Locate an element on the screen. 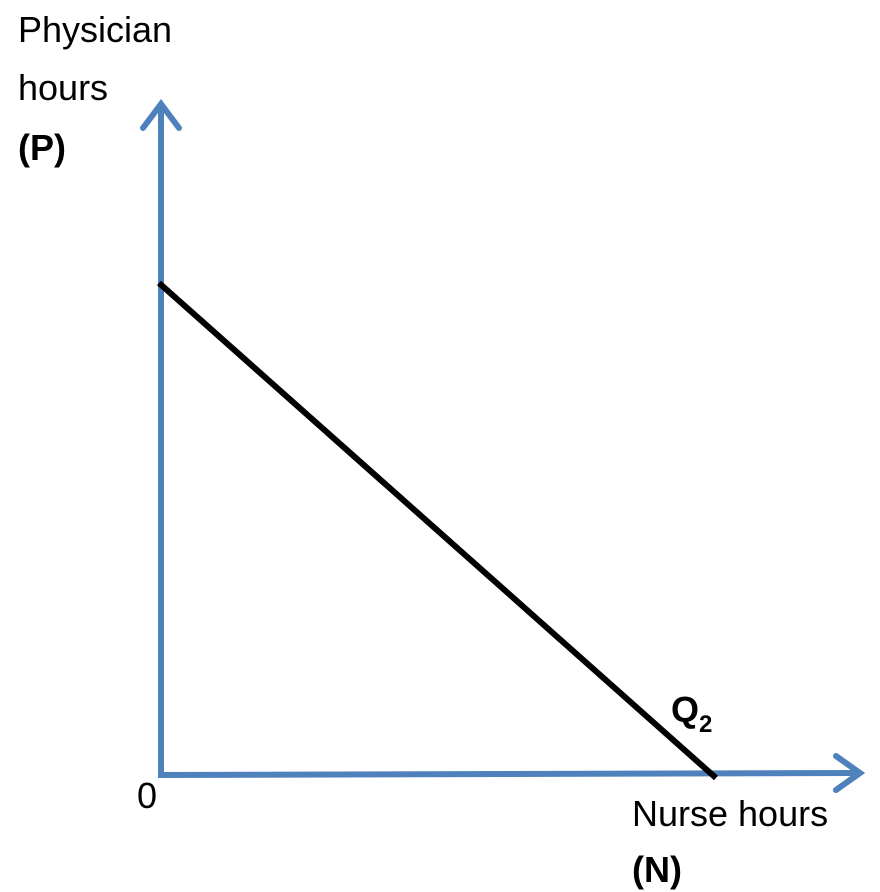 The image size is (880, 892). curve-label: Q2 is located at coordinates (691, 713).